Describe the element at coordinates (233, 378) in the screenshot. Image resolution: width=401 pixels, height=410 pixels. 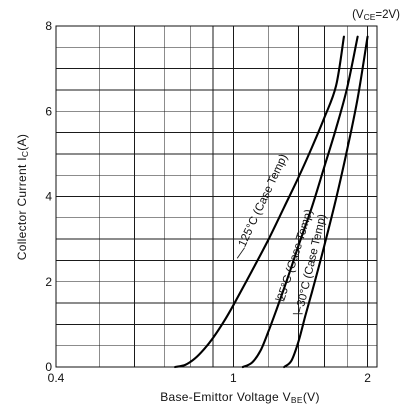
I see `x-tick-label: 1` at that location.